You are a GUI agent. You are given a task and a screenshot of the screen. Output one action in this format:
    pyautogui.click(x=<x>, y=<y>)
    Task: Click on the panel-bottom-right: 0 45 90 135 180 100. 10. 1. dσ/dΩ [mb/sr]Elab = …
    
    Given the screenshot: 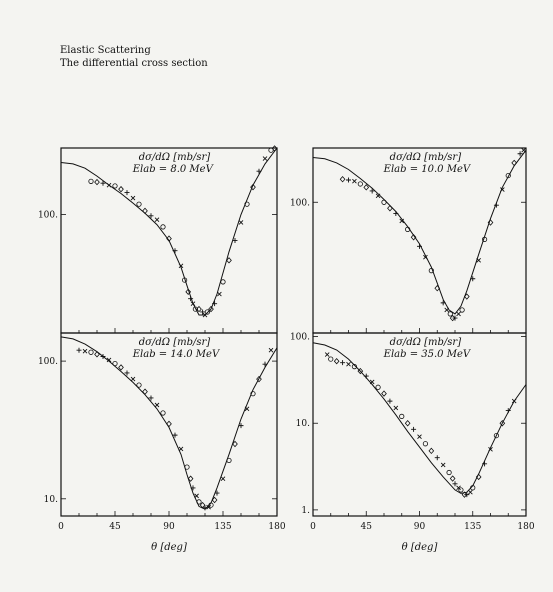 What is the action you would take?
    pyautogui.click(x=412, y=432)
    